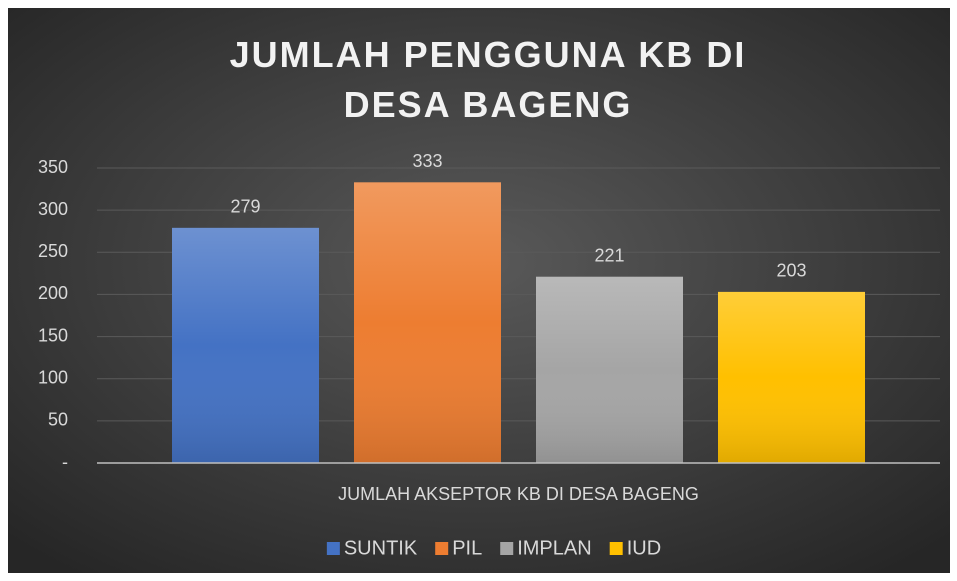  What do you see at coordinates (53, 335) in the screenshot?
I see `y-tick-label: 150` at bounding box center [53, 335].